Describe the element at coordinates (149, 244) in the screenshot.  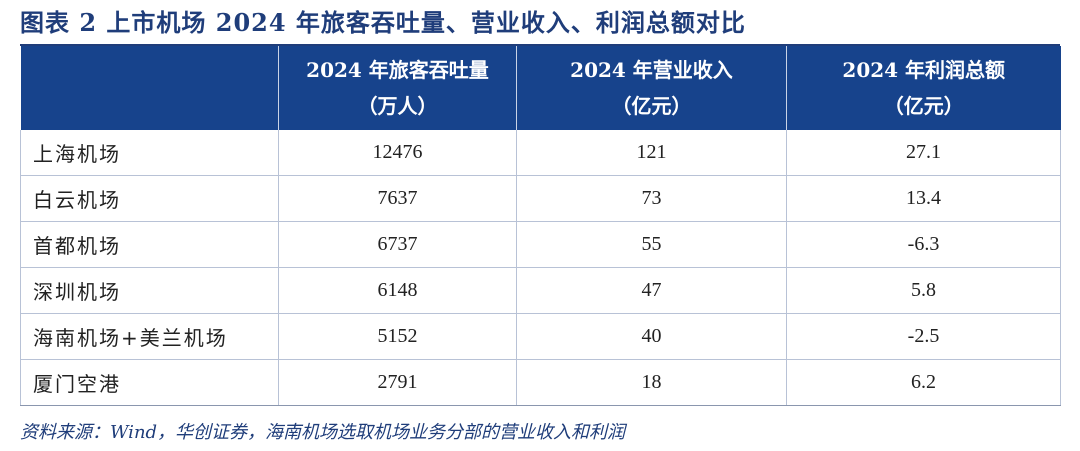
I see `airport-name-cell: 首都机场` at that location.